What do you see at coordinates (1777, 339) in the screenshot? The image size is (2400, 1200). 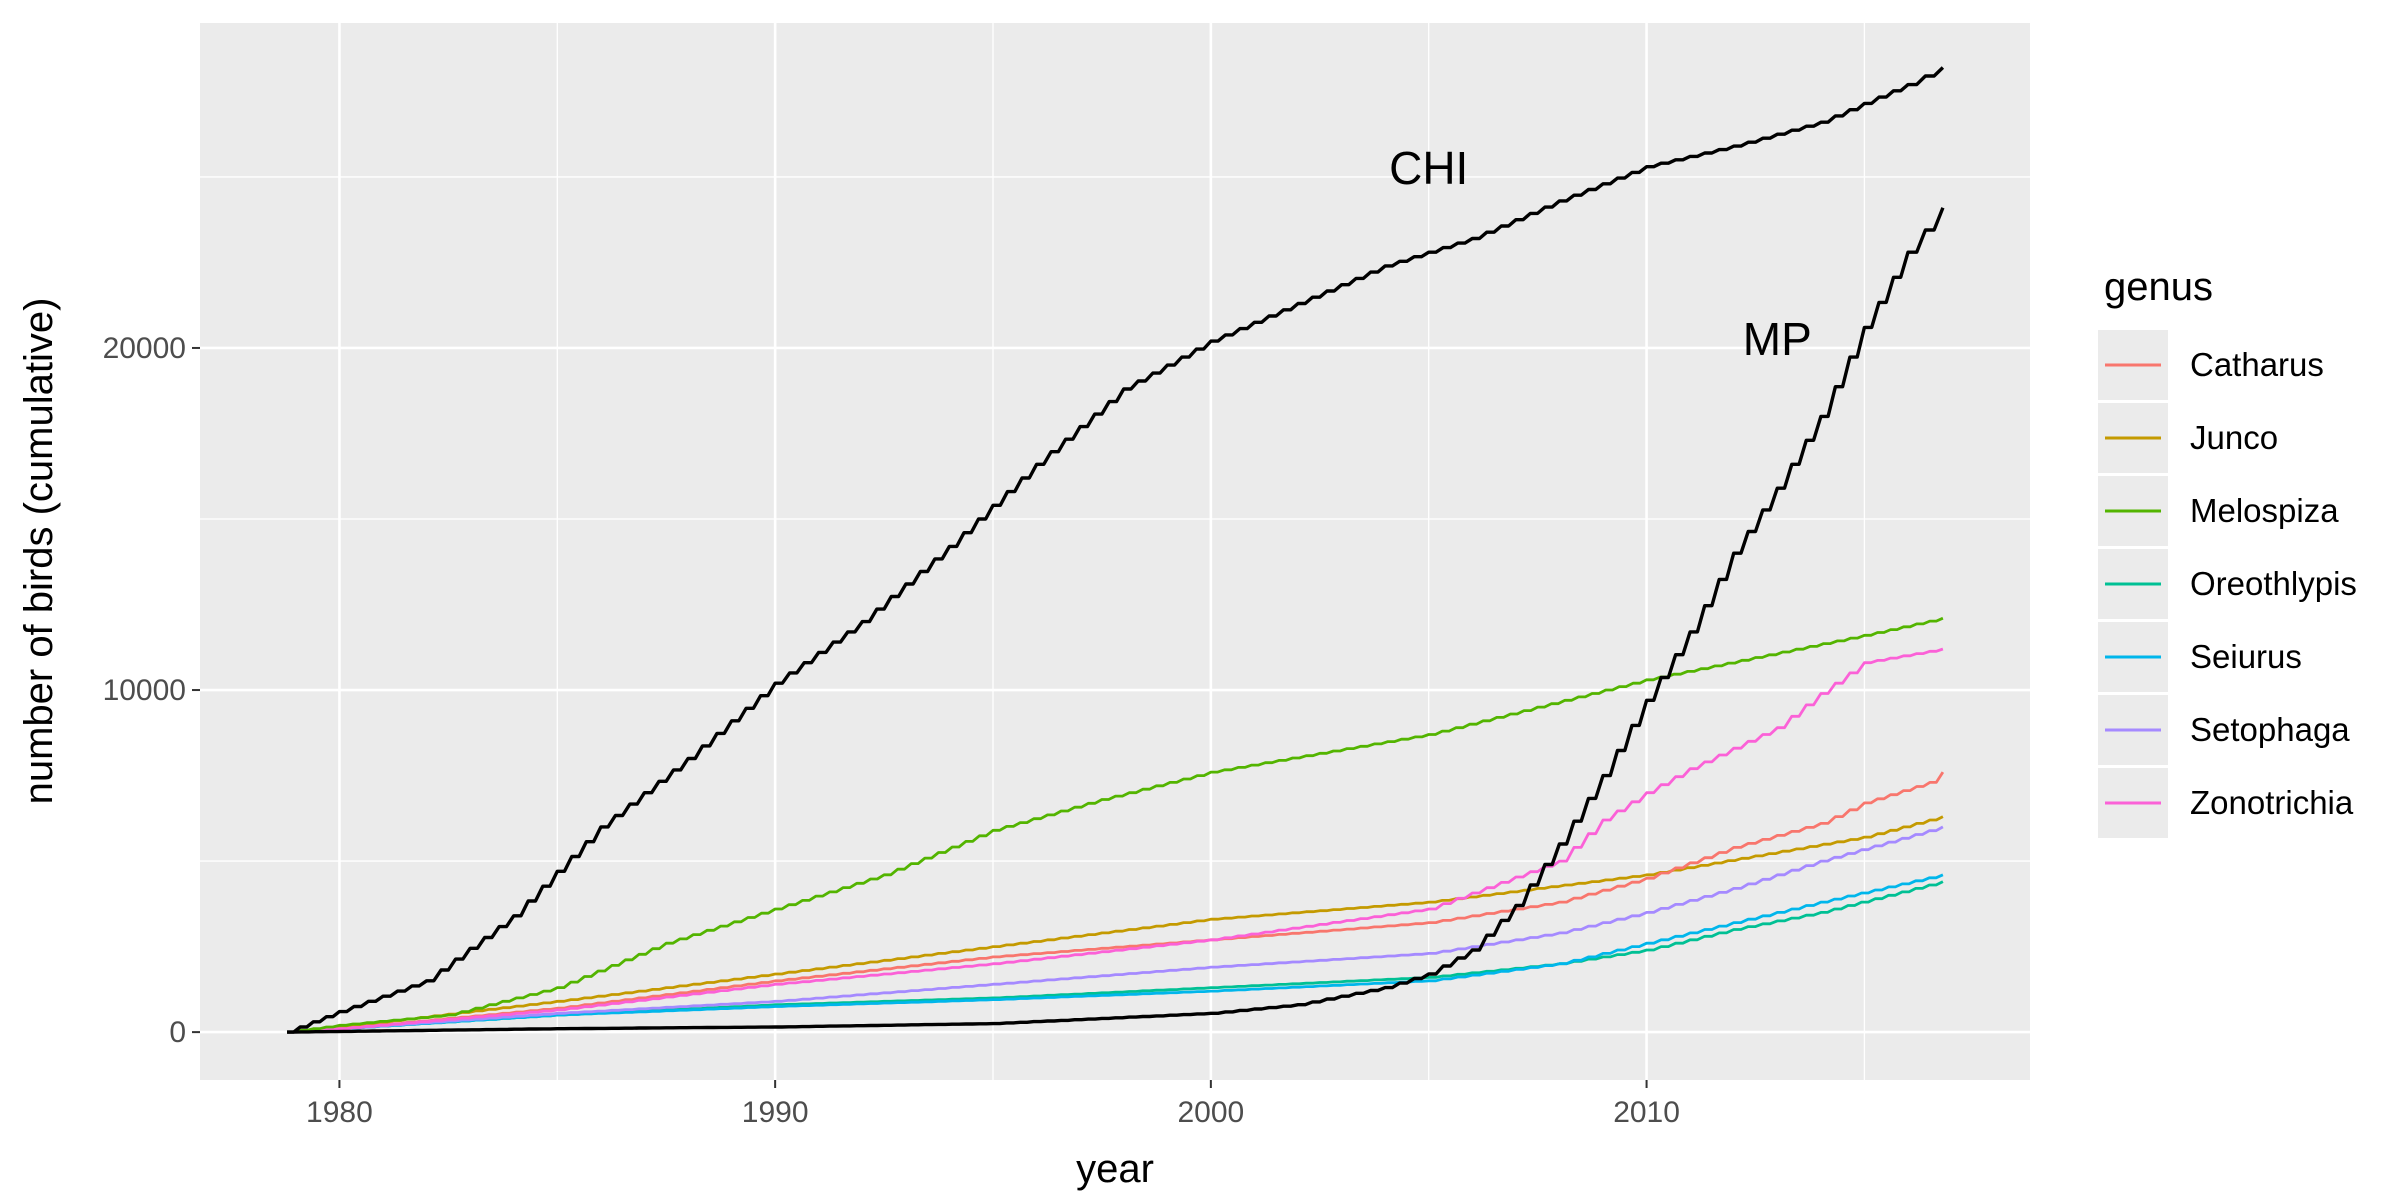 I see `annotation-mp: MP` at bounding box center [1777, 339].